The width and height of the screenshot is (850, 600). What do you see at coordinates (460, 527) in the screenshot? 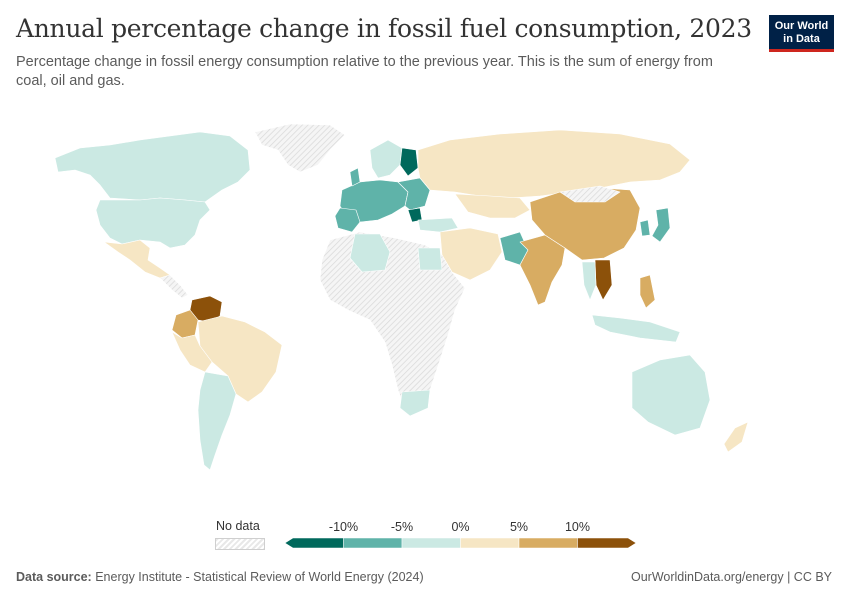
I see `legend-tick-label-2: 0%` at bounding box center [460, 527].